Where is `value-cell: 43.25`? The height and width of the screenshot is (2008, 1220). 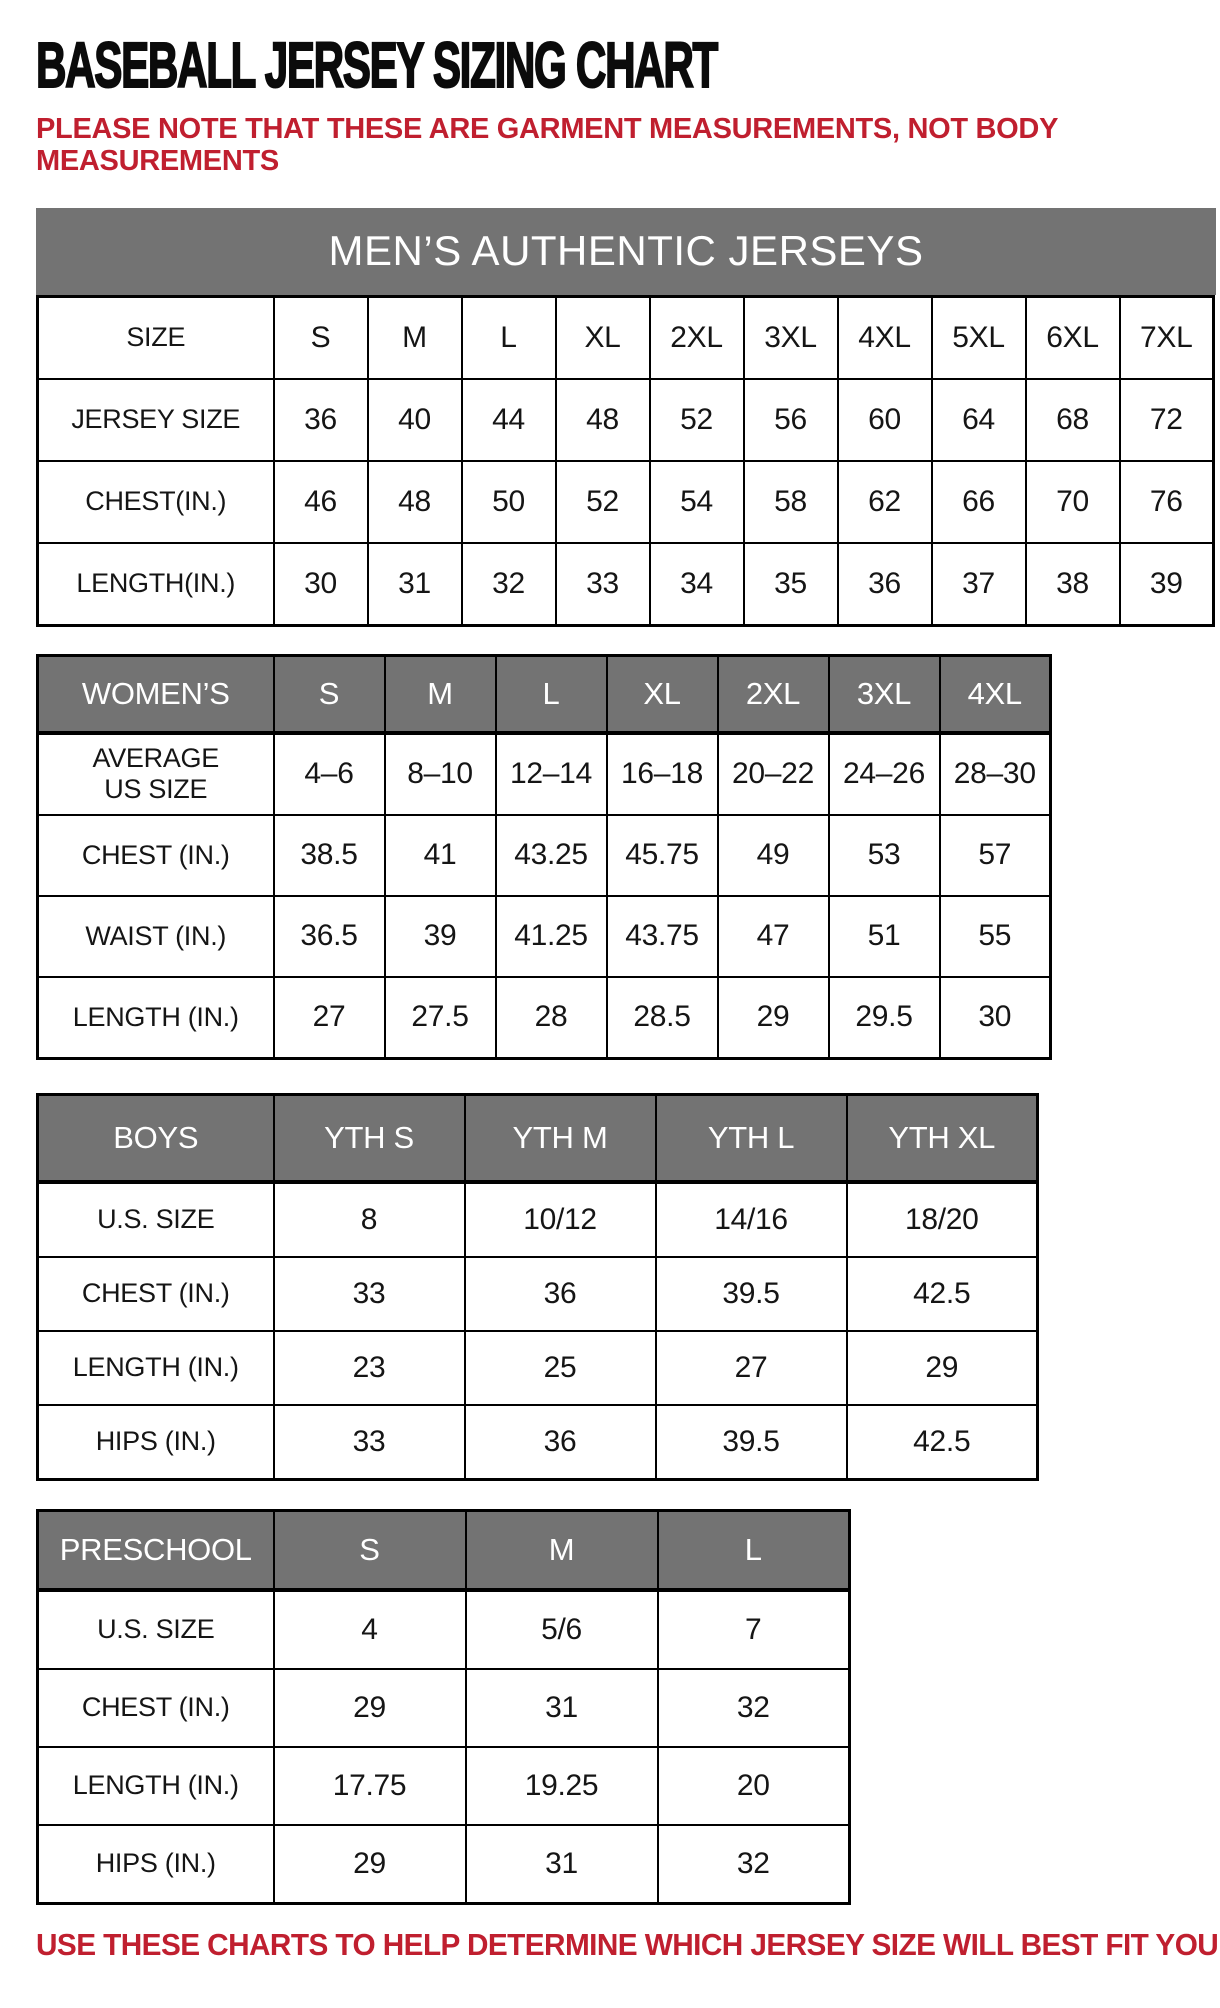
value-cell: 43.25 is located at coordinates (551, 855).